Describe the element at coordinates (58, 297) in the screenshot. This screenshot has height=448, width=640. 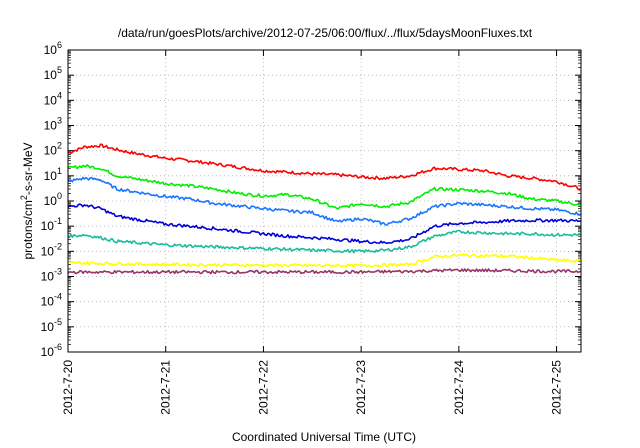
I see `y-tick-exponent: -4` at that location.